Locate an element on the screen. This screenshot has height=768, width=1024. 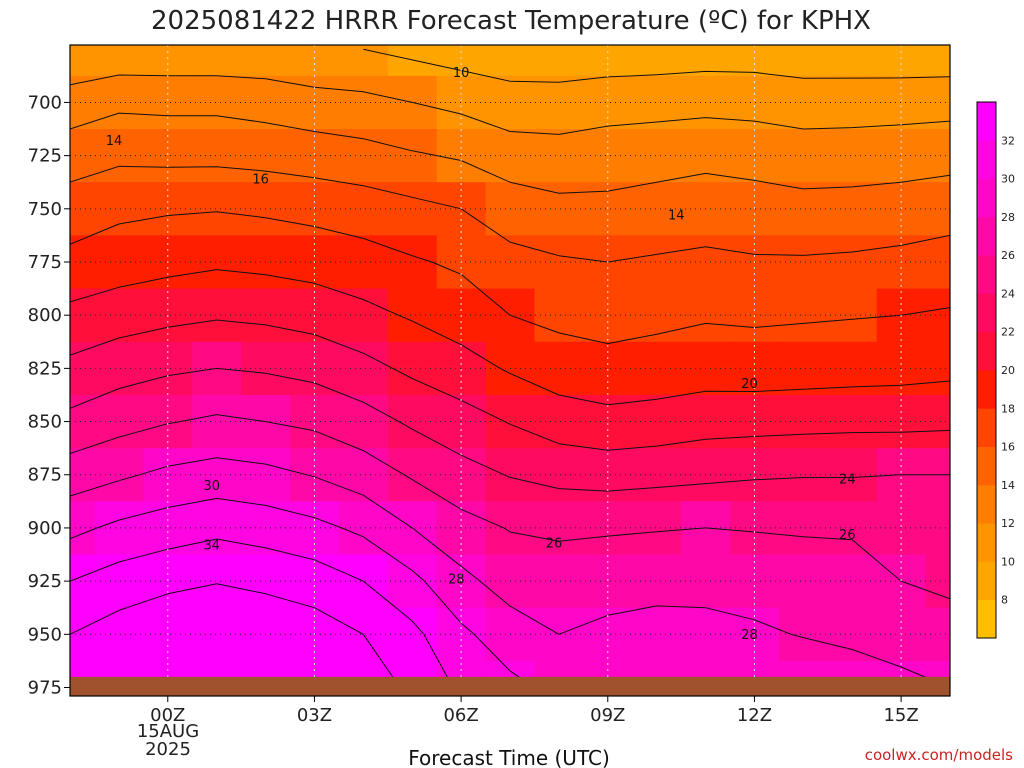
contour-label: 10 is located at coordinates (461, 73).